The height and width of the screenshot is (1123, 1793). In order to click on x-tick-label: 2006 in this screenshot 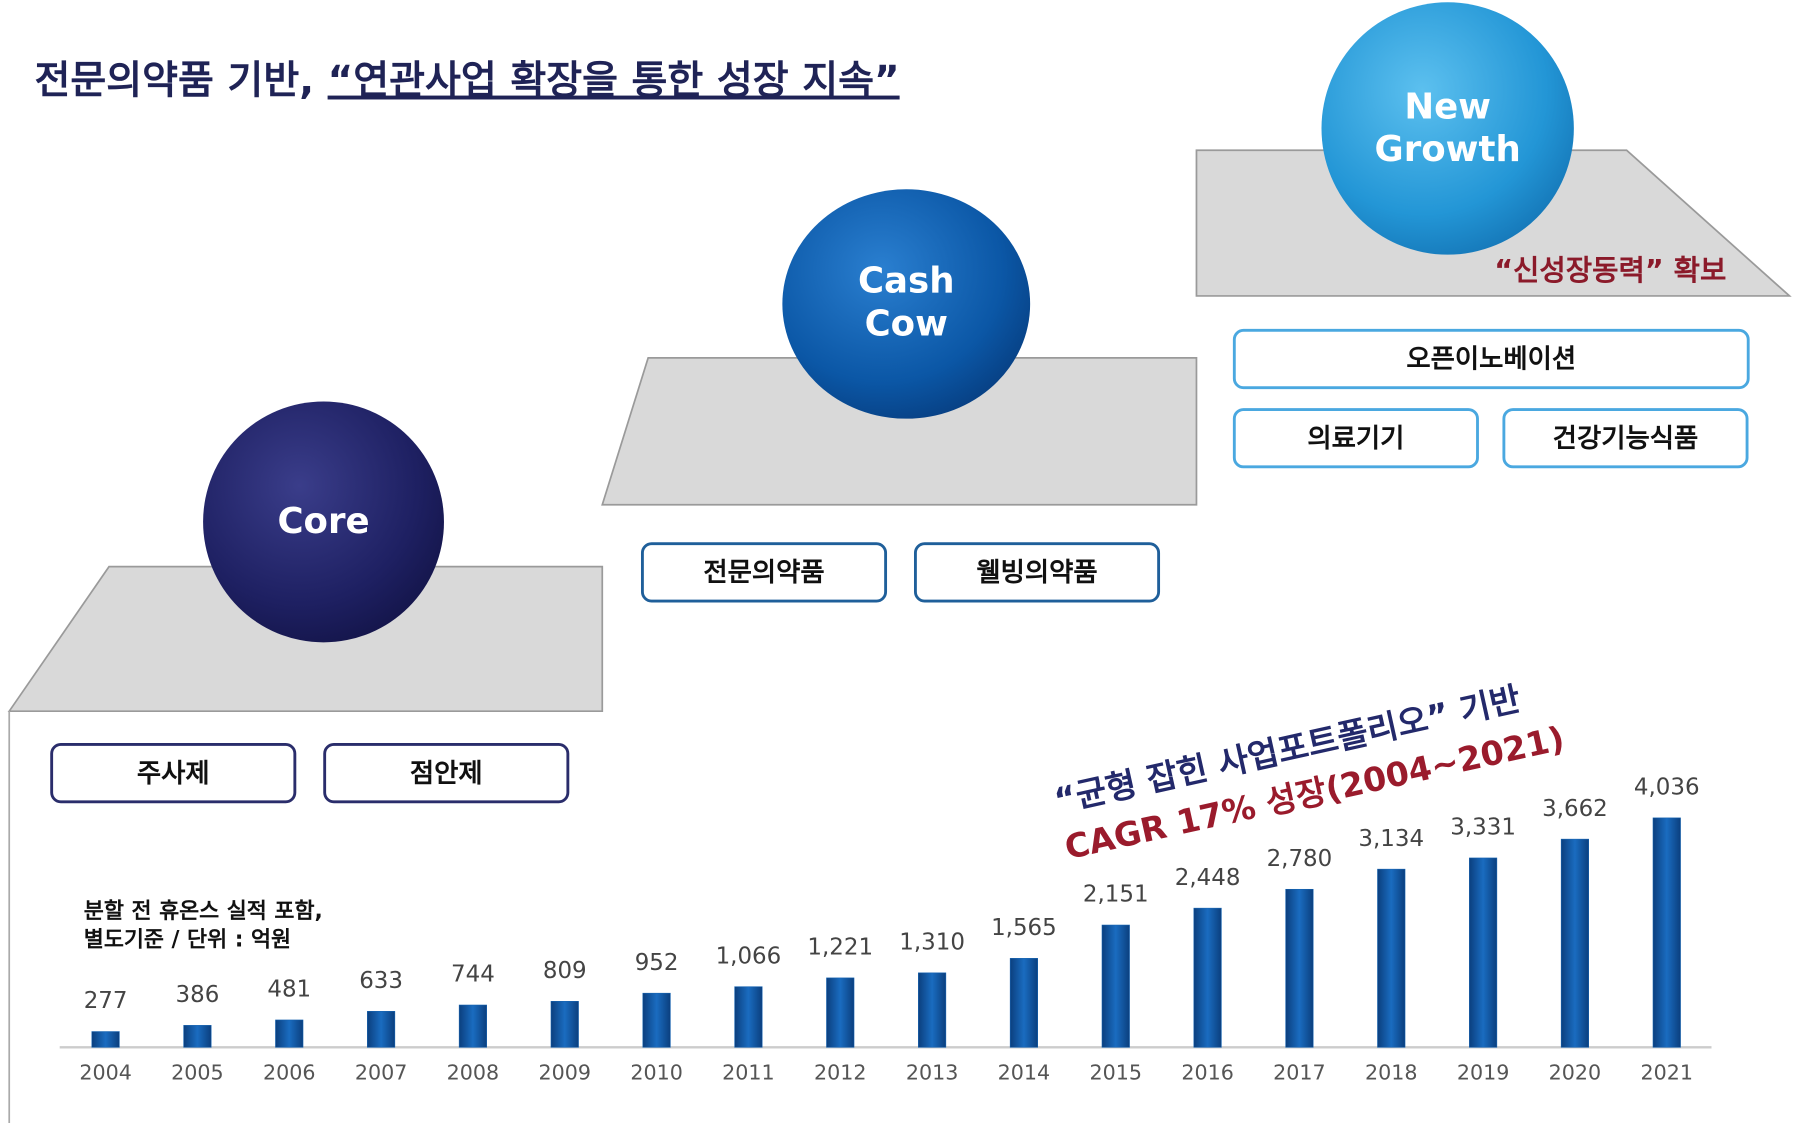, I will do `click(289, 1073)`.